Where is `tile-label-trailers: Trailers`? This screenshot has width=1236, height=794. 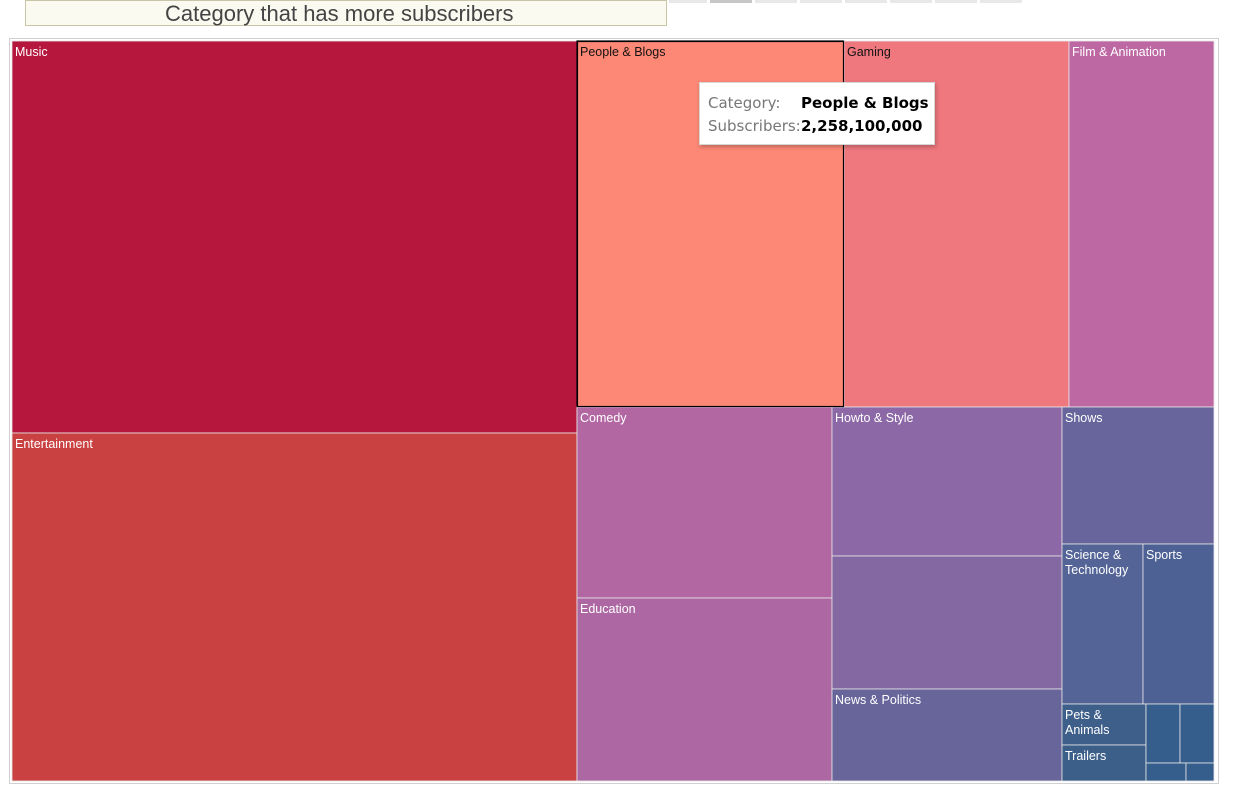
tile-label-trailers: Trailers is located at coordinates (1085, 756).